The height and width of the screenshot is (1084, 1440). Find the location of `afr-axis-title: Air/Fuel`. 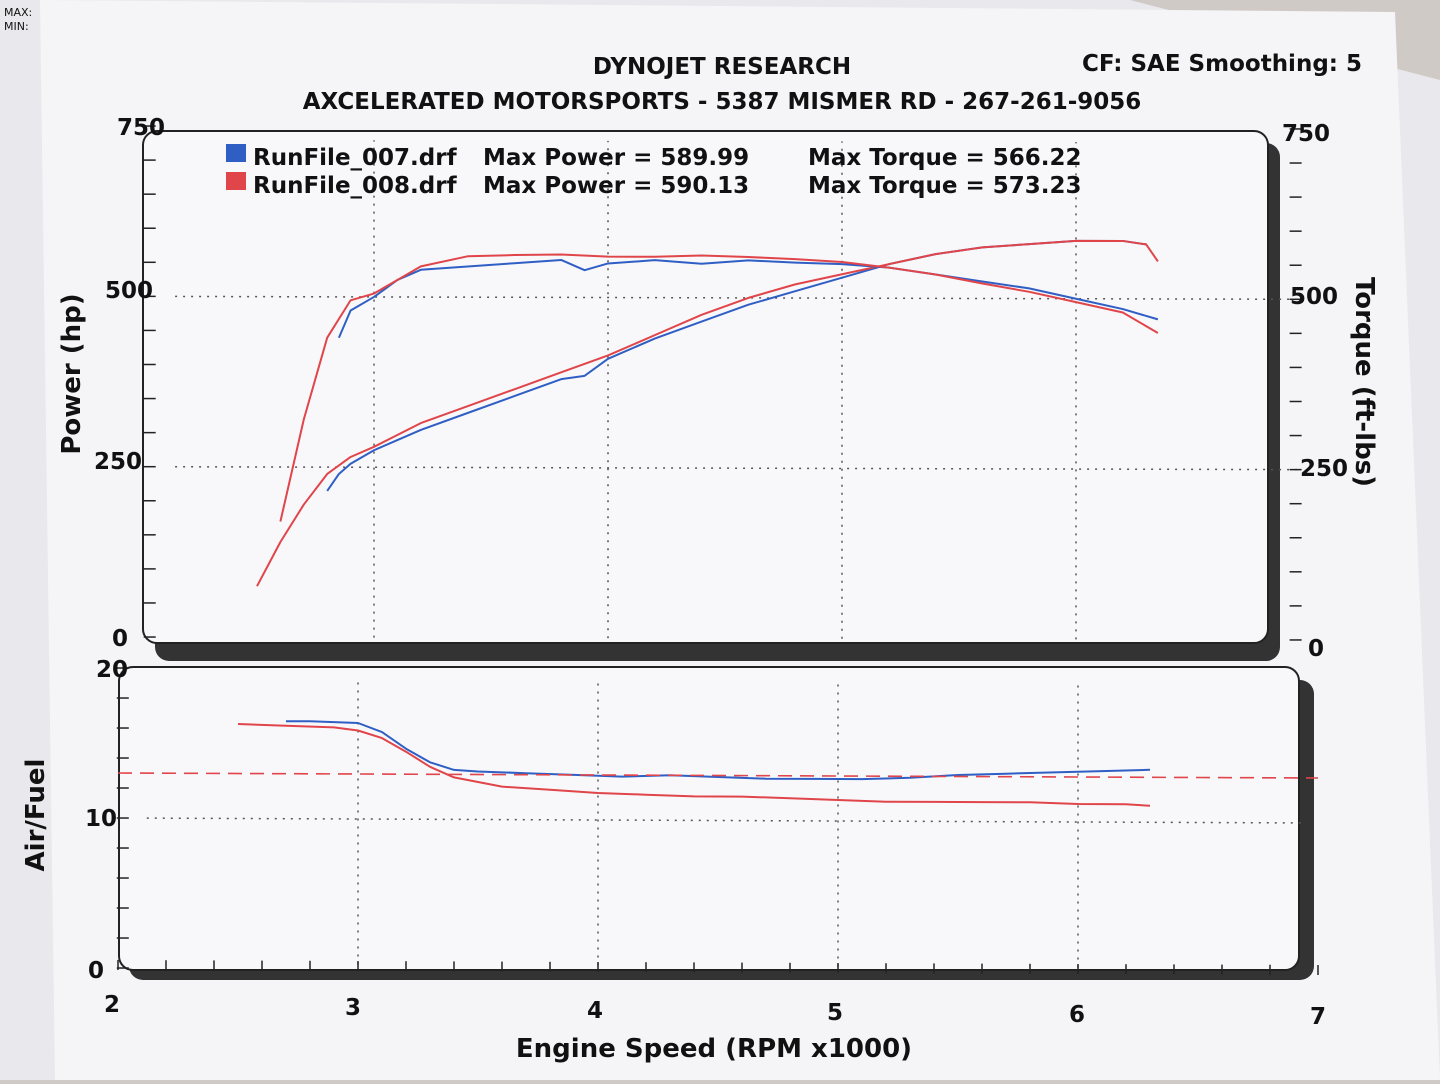

afr-axis-title: Air/Fuel is located at coordinates (36, 815).